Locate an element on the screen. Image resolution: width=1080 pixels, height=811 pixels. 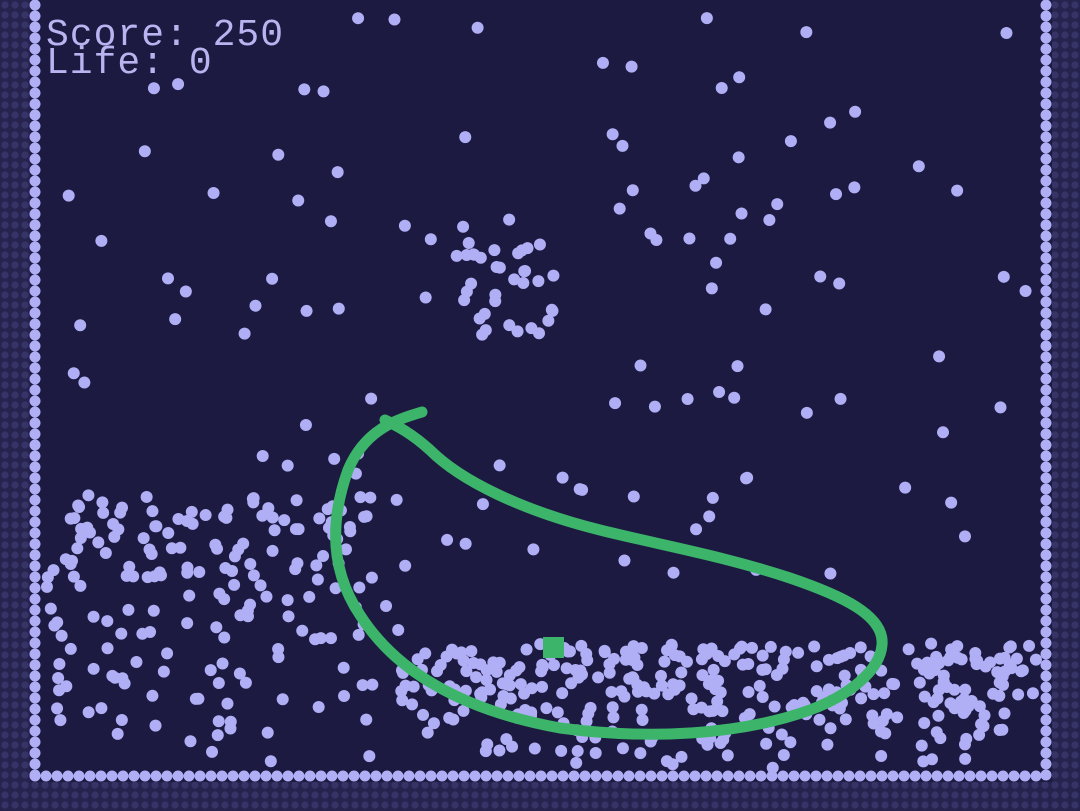
player-square is located at coordinates (553, 647).